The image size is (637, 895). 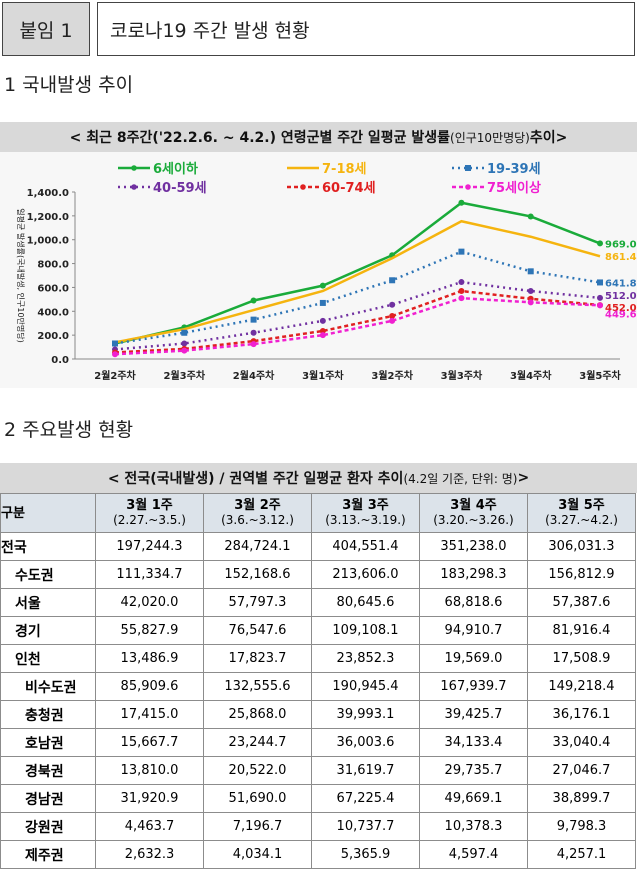 What do you see at coordinates (53, 312) in the screenshot?
I see `y-tick-label: 400.0` at bounding box center [53, 312].